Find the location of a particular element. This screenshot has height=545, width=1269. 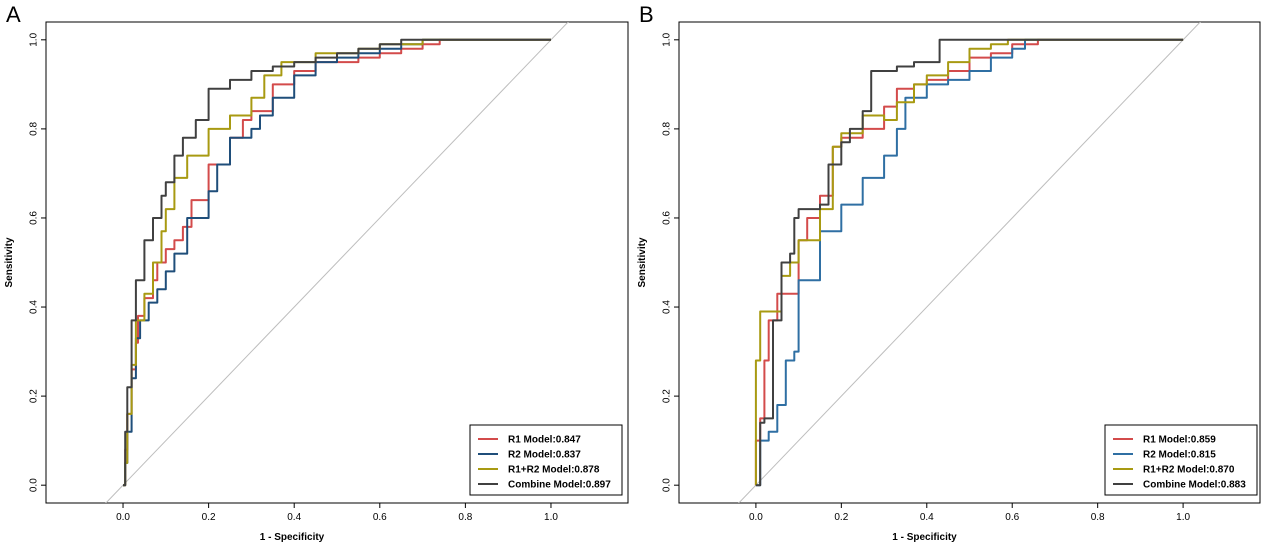

legend-entry: R1+R2 Model:0.878 is located at coordinates (554, 470).